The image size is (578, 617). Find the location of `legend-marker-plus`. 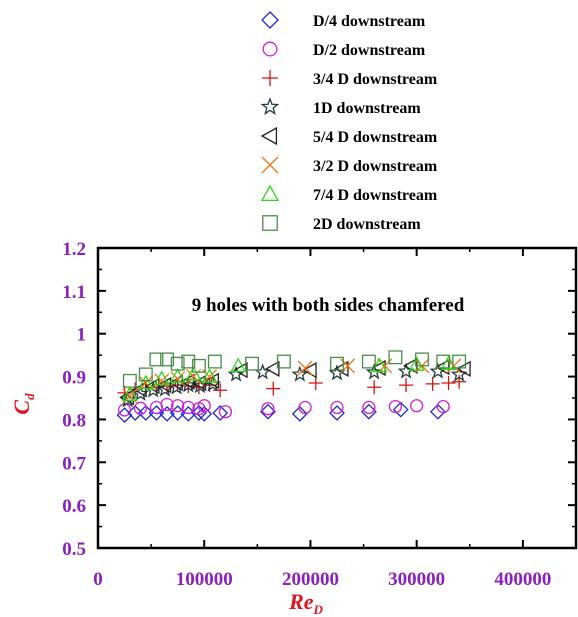

legend-marker-plus is located at coordinates (270, 78).